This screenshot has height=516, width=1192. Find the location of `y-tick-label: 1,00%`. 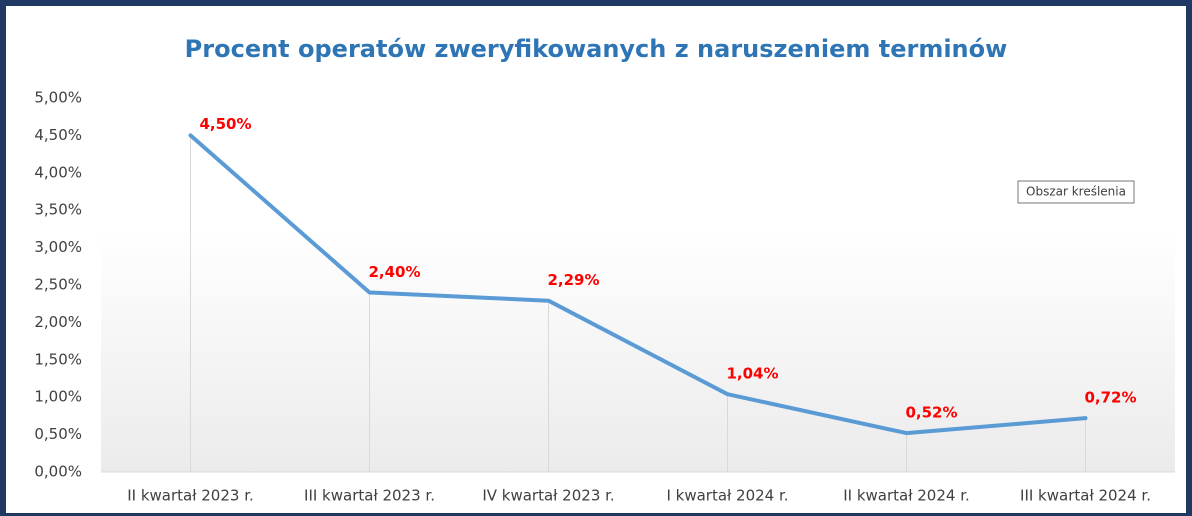

y-tick-label: 1,00% is located at coordinates (58, 397).